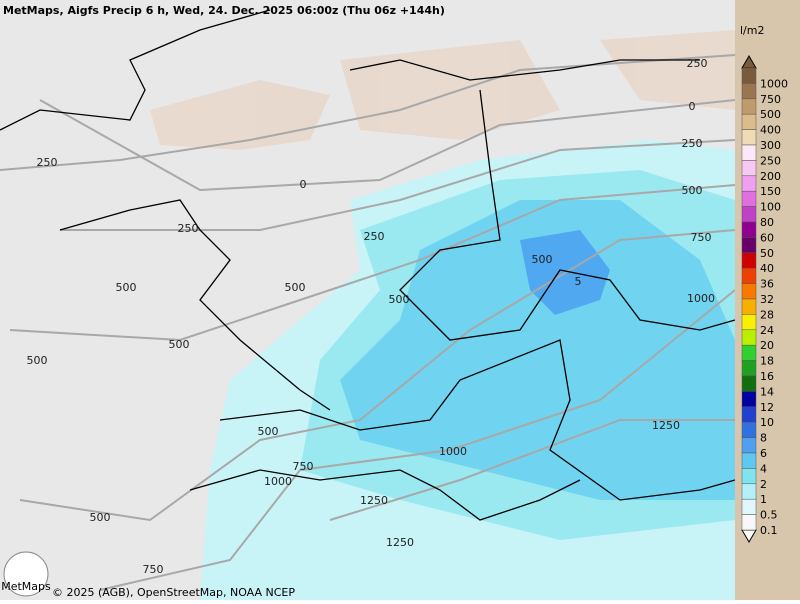  Describe the element at coordinates (767, 361) in the screenshot. I see `legend-label: 18` at that location.